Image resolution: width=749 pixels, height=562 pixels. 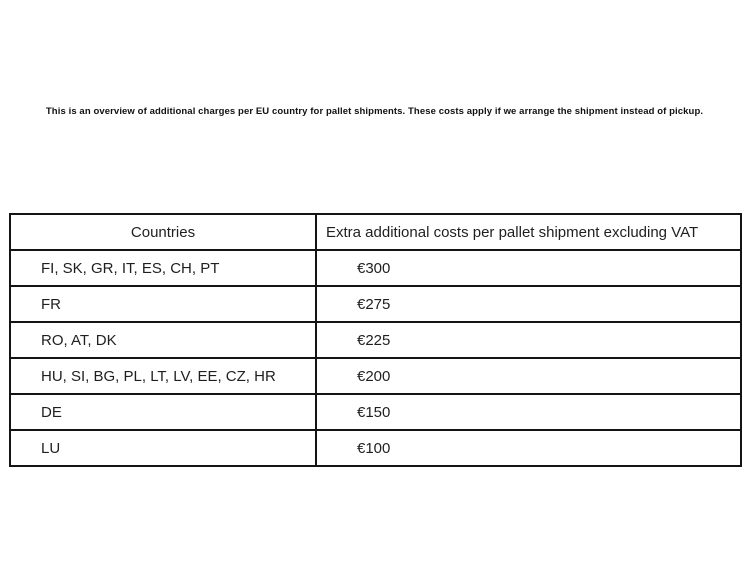 I want to click on table-row: DE €150, so click(x=375, y=412).